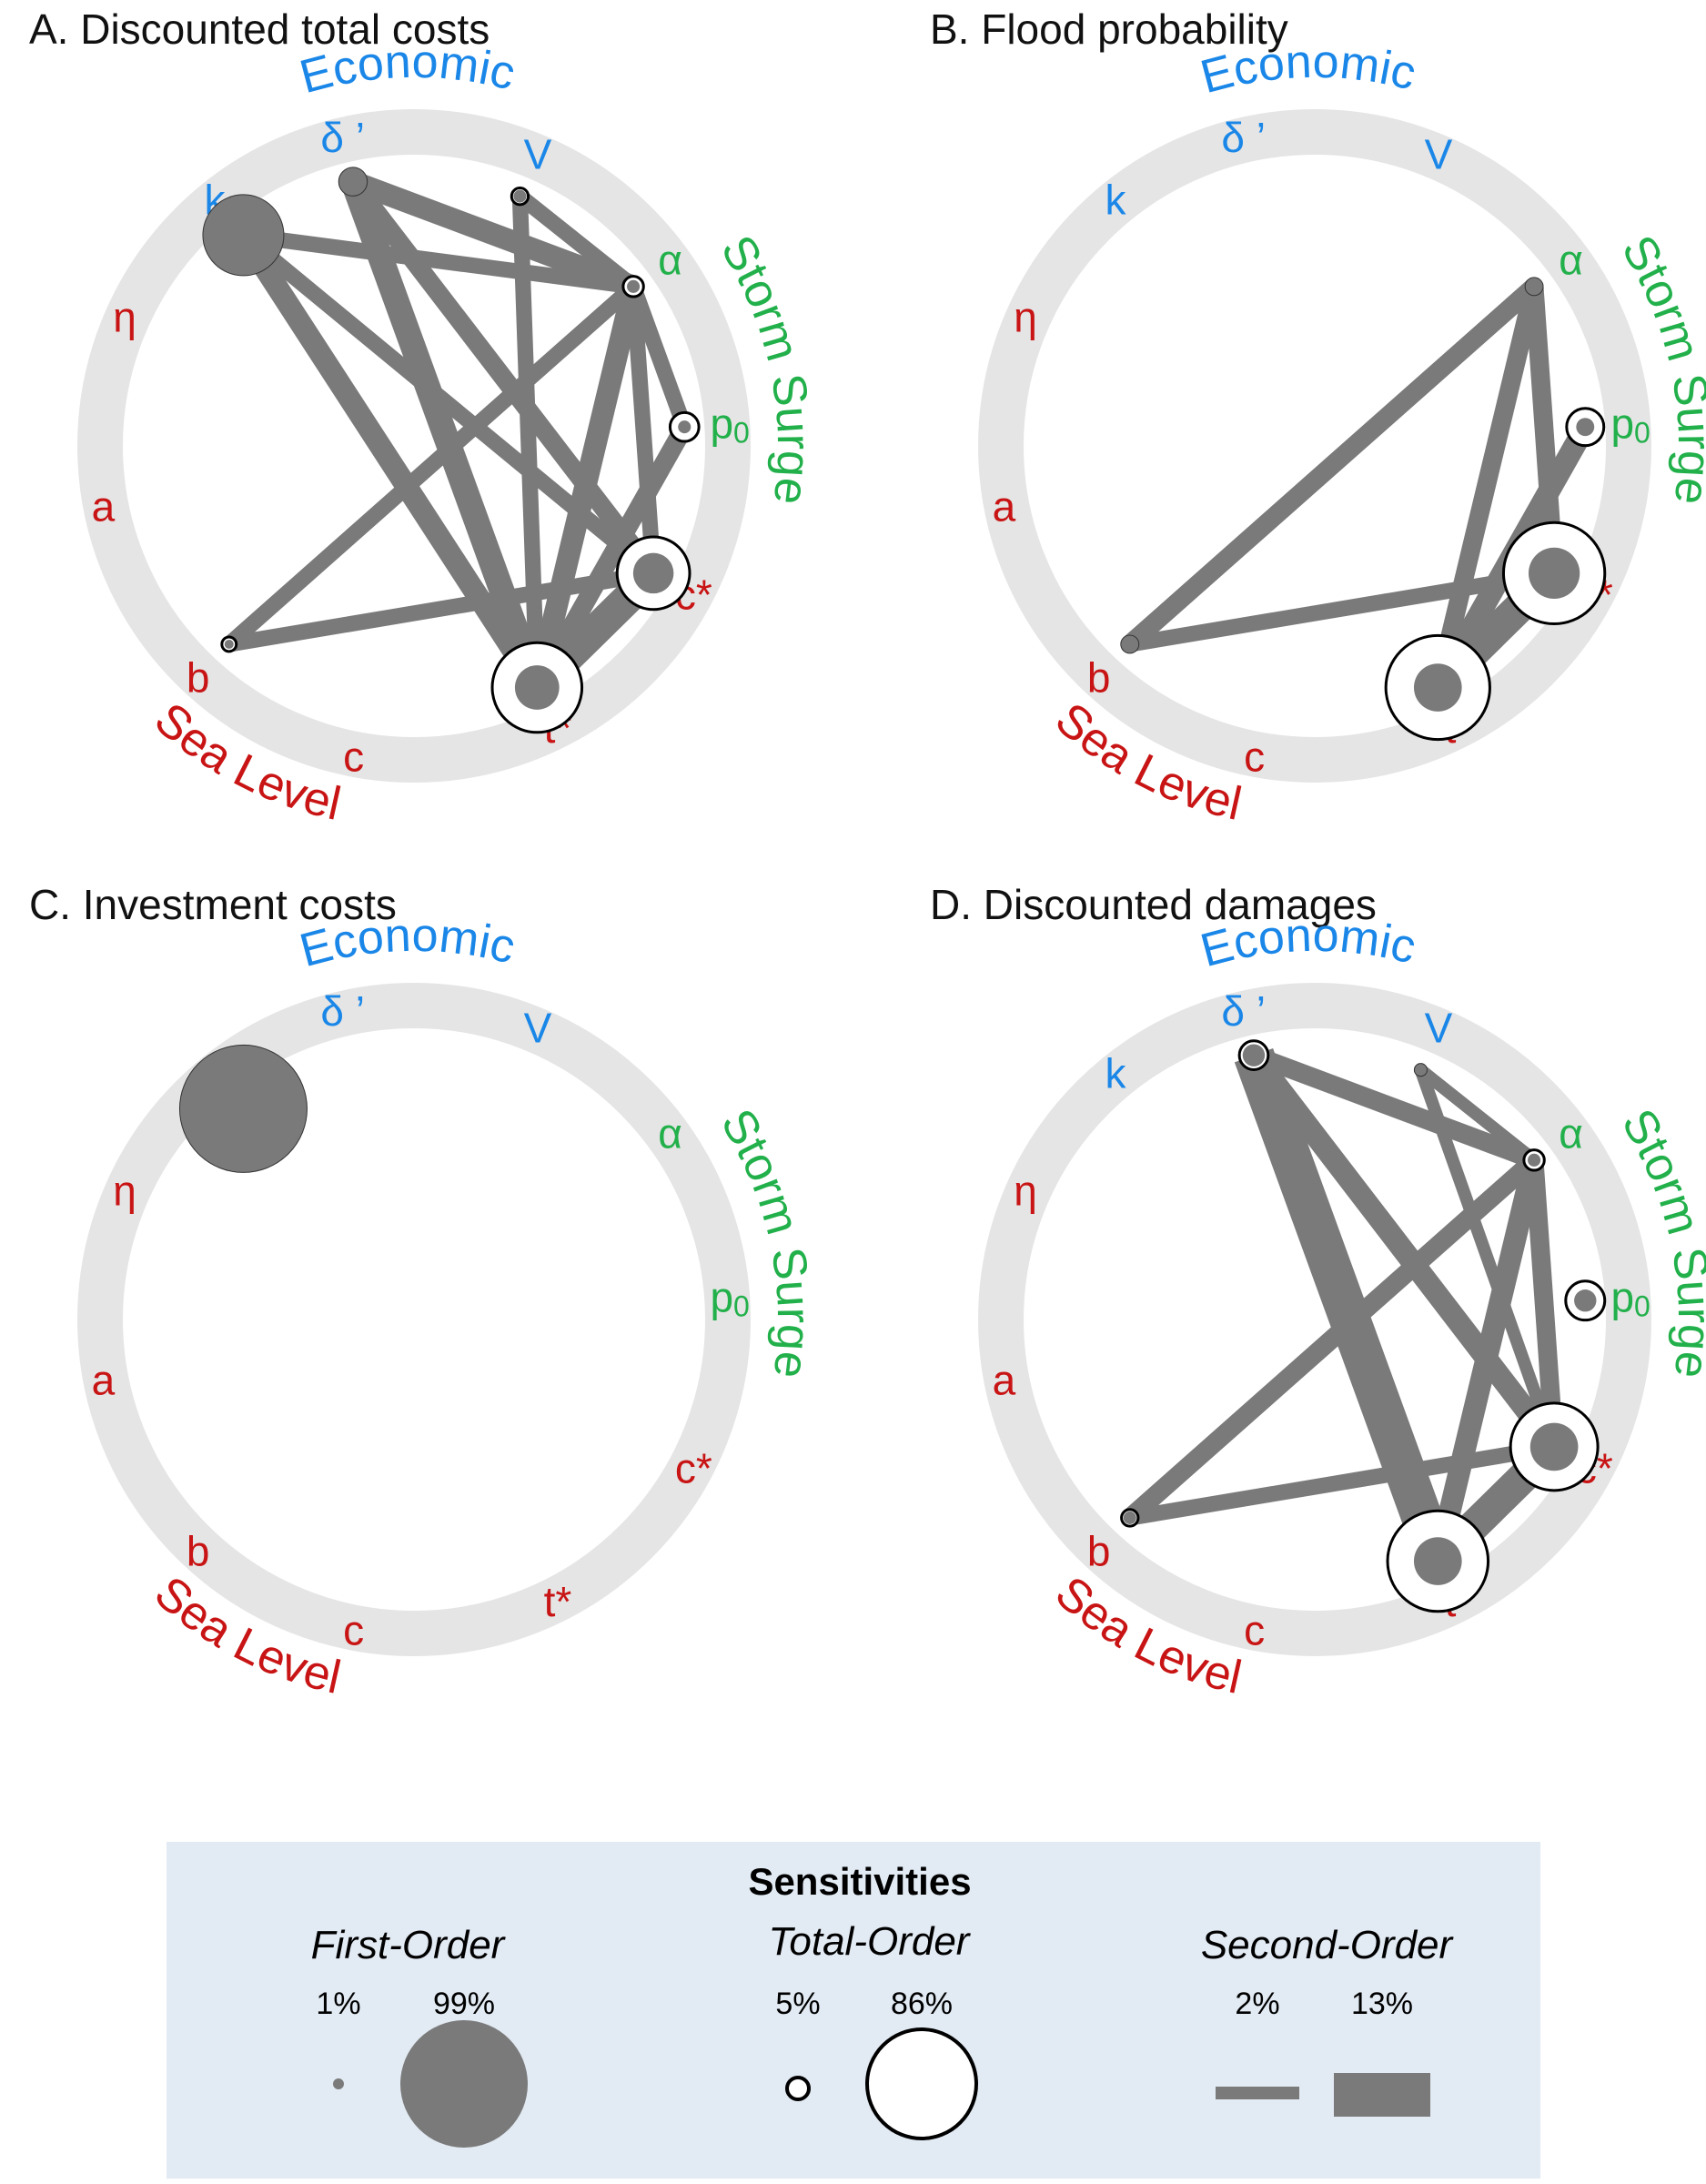 The image size is (1706, 2184). I want to click on param-label-tstar: t*, so click(558, 1602).